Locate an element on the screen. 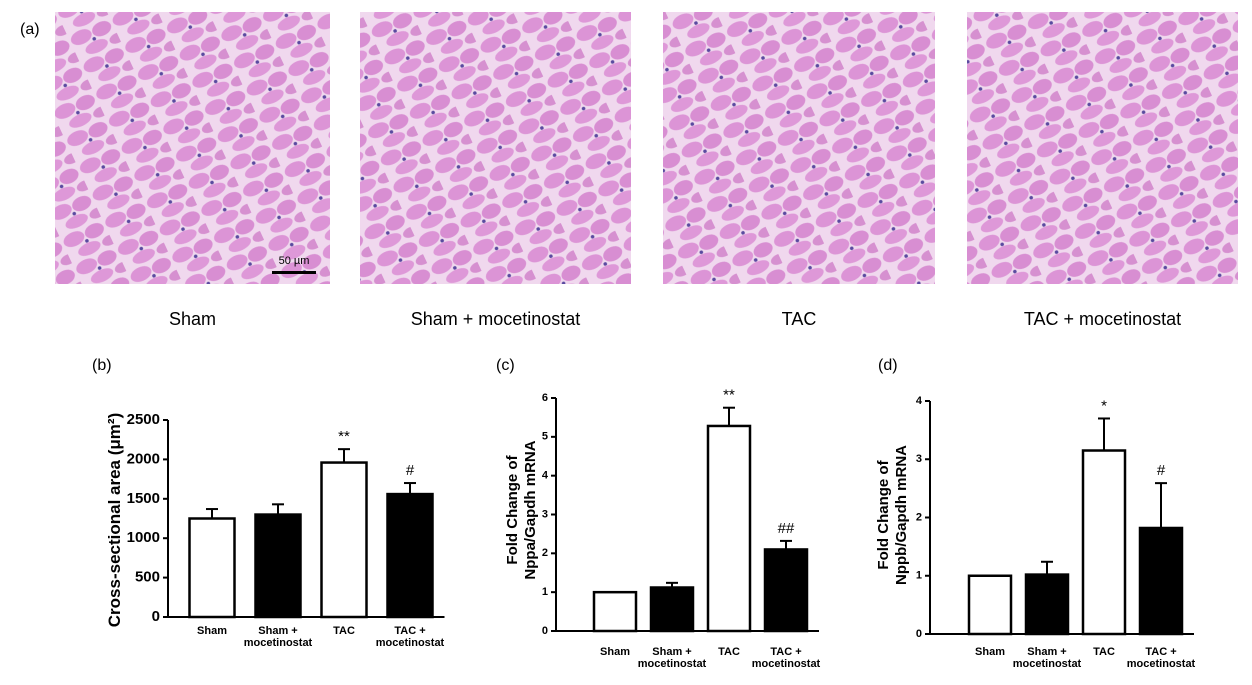 The height and width of the screenshot is (685, 1252). y-tick-label: 1000 is located at coordinates (143, 537).